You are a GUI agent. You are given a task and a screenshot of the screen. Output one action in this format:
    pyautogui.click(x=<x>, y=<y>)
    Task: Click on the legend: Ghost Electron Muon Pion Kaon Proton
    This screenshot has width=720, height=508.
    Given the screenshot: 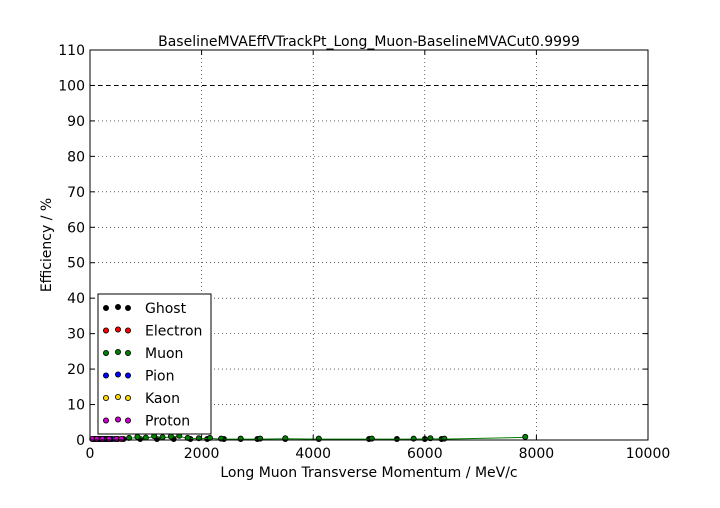 What is the action you would take?
    pyautogui.click(x=154, y=364)
    